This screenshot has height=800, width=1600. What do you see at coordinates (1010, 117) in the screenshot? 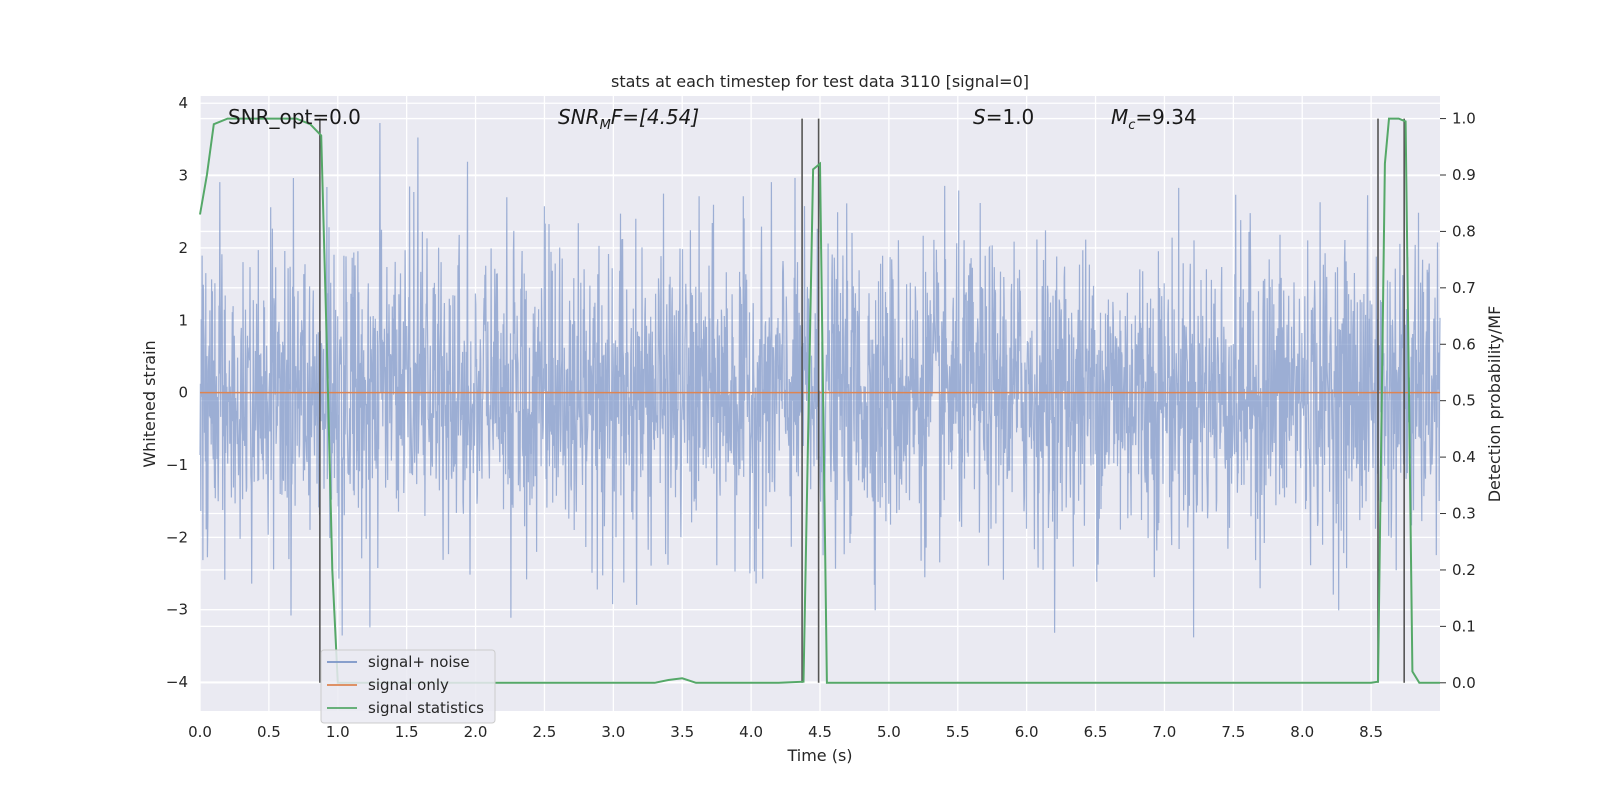
I see `s-value: =1.0` at bounding box center [1010, 117].